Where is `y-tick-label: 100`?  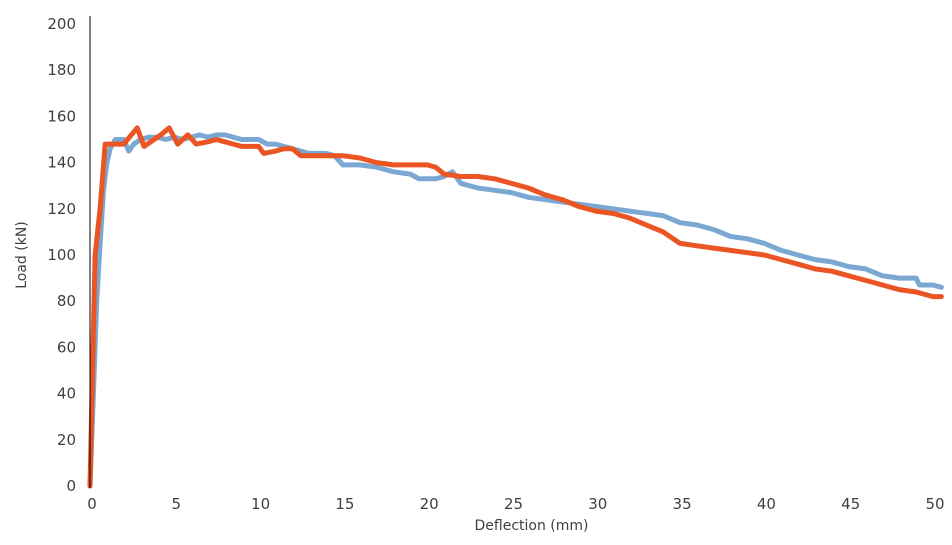
y-tick-label: 100 is located at coordinates (61, 255).